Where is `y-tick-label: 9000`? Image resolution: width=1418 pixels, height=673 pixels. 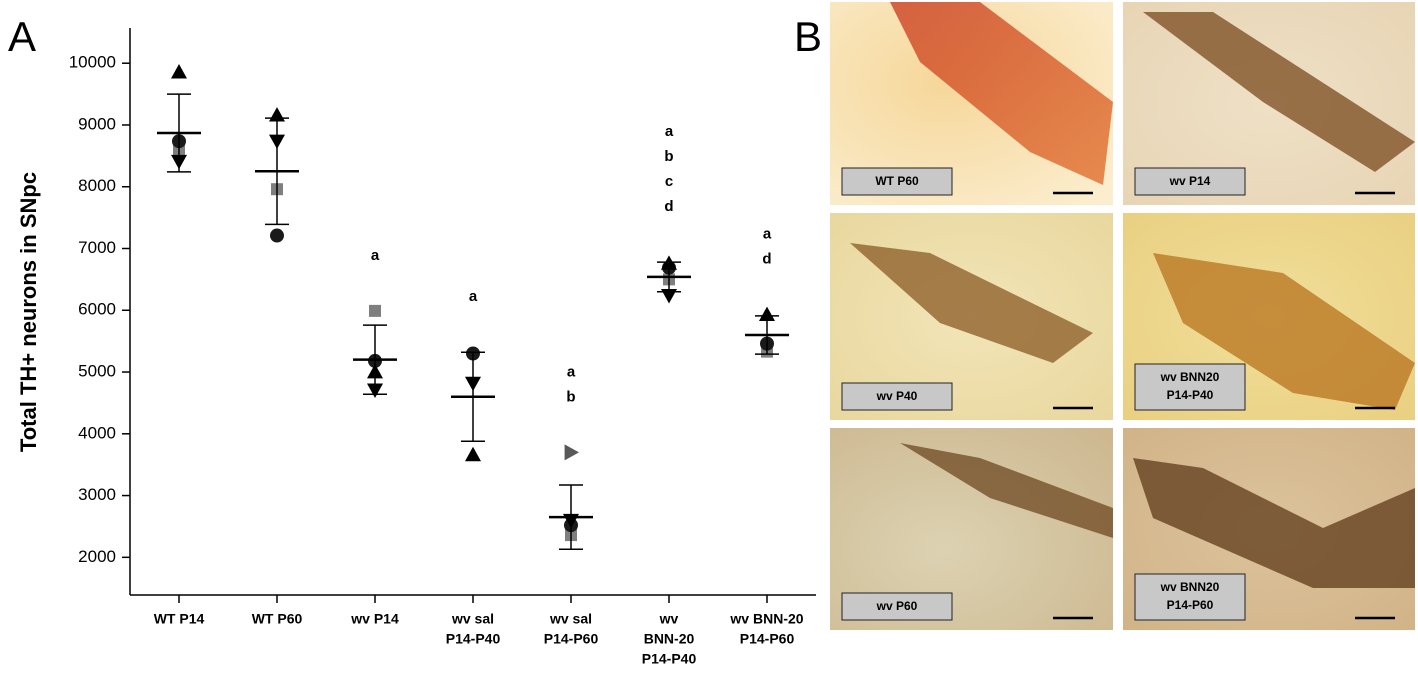 y-tick-label: 9000 is located at coordinates (97, 123).